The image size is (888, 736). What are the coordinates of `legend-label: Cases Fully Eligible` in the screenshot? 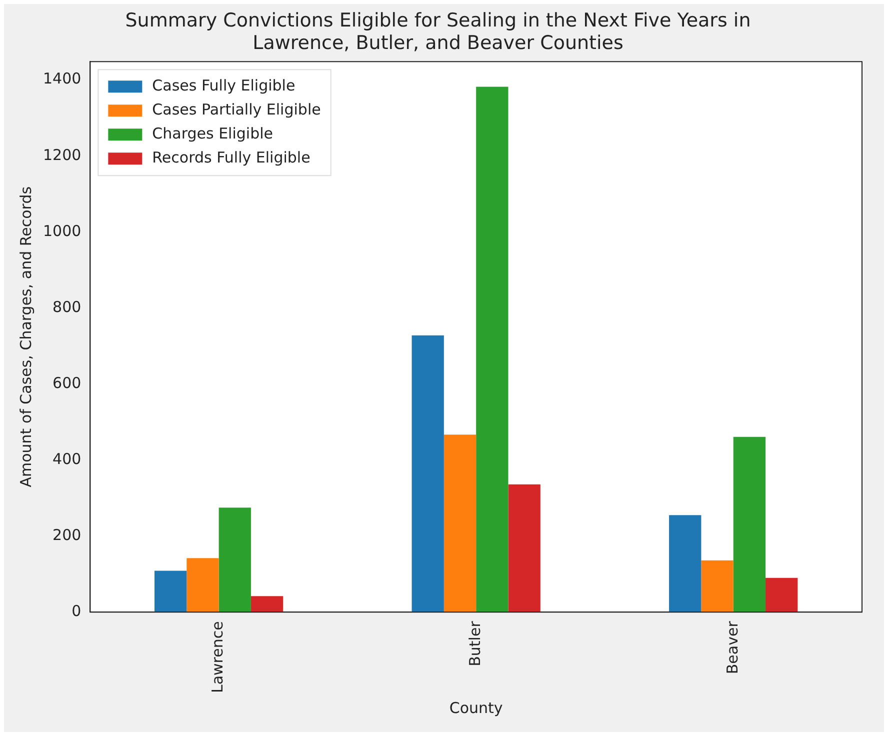 It's located at (224, 85).